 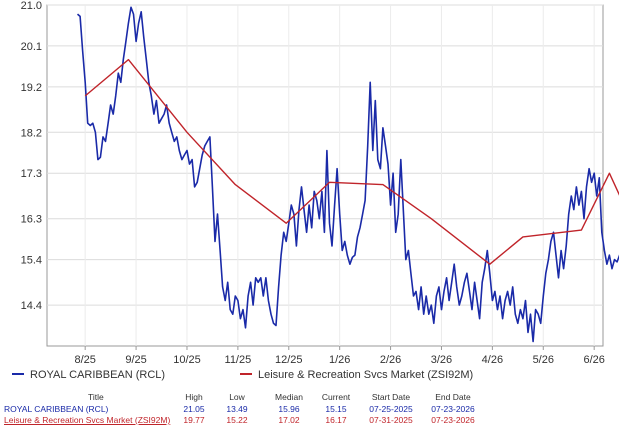 I want to click on table-cell-high: 21.05, so click(x=194, y=409).